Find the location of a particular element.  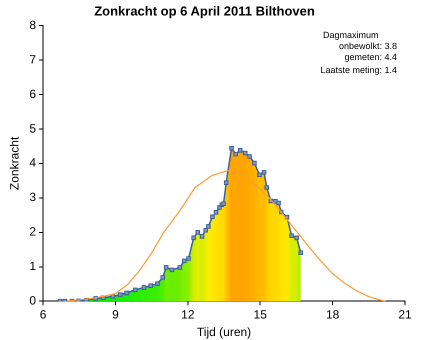

y-tick-label: 4 is located at coordinates (32, 163).